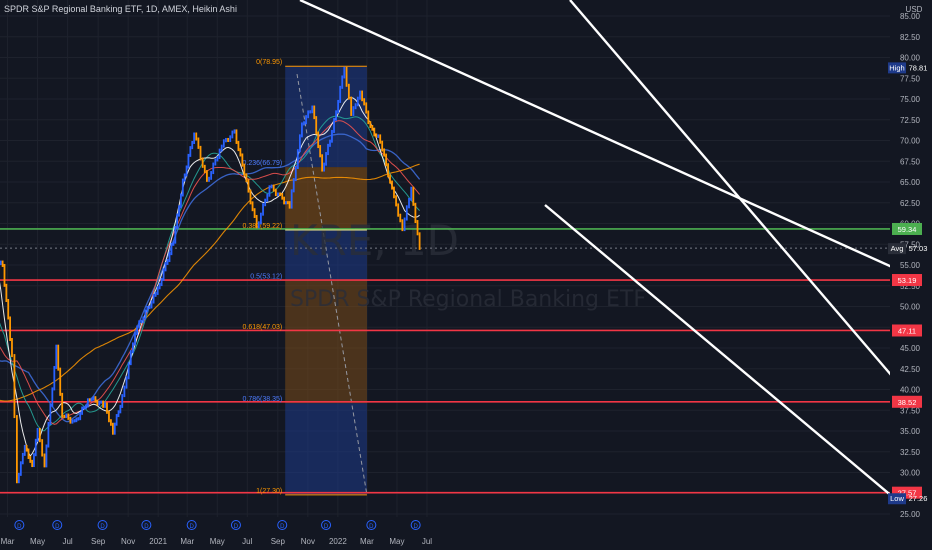 The image size is (932, 550). Describe the element at coordinates (910, 410) in the screenshot. I see `price-tick: 37.50` at that location.